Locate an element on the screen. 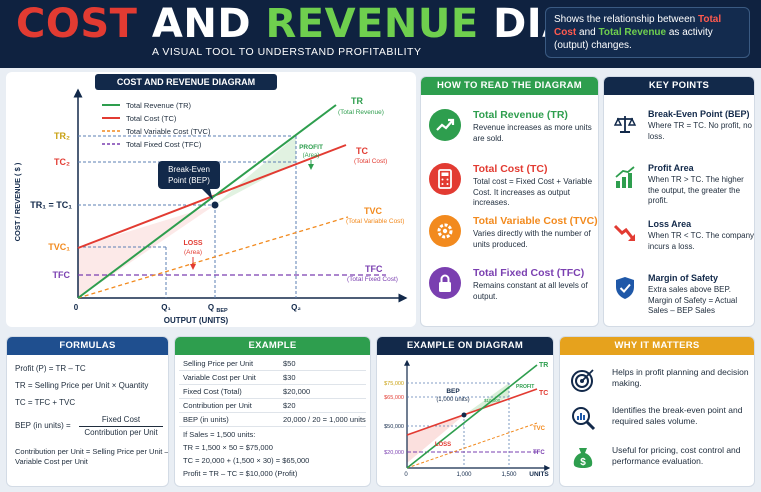  bep-point is located at coordinates (215, 205).